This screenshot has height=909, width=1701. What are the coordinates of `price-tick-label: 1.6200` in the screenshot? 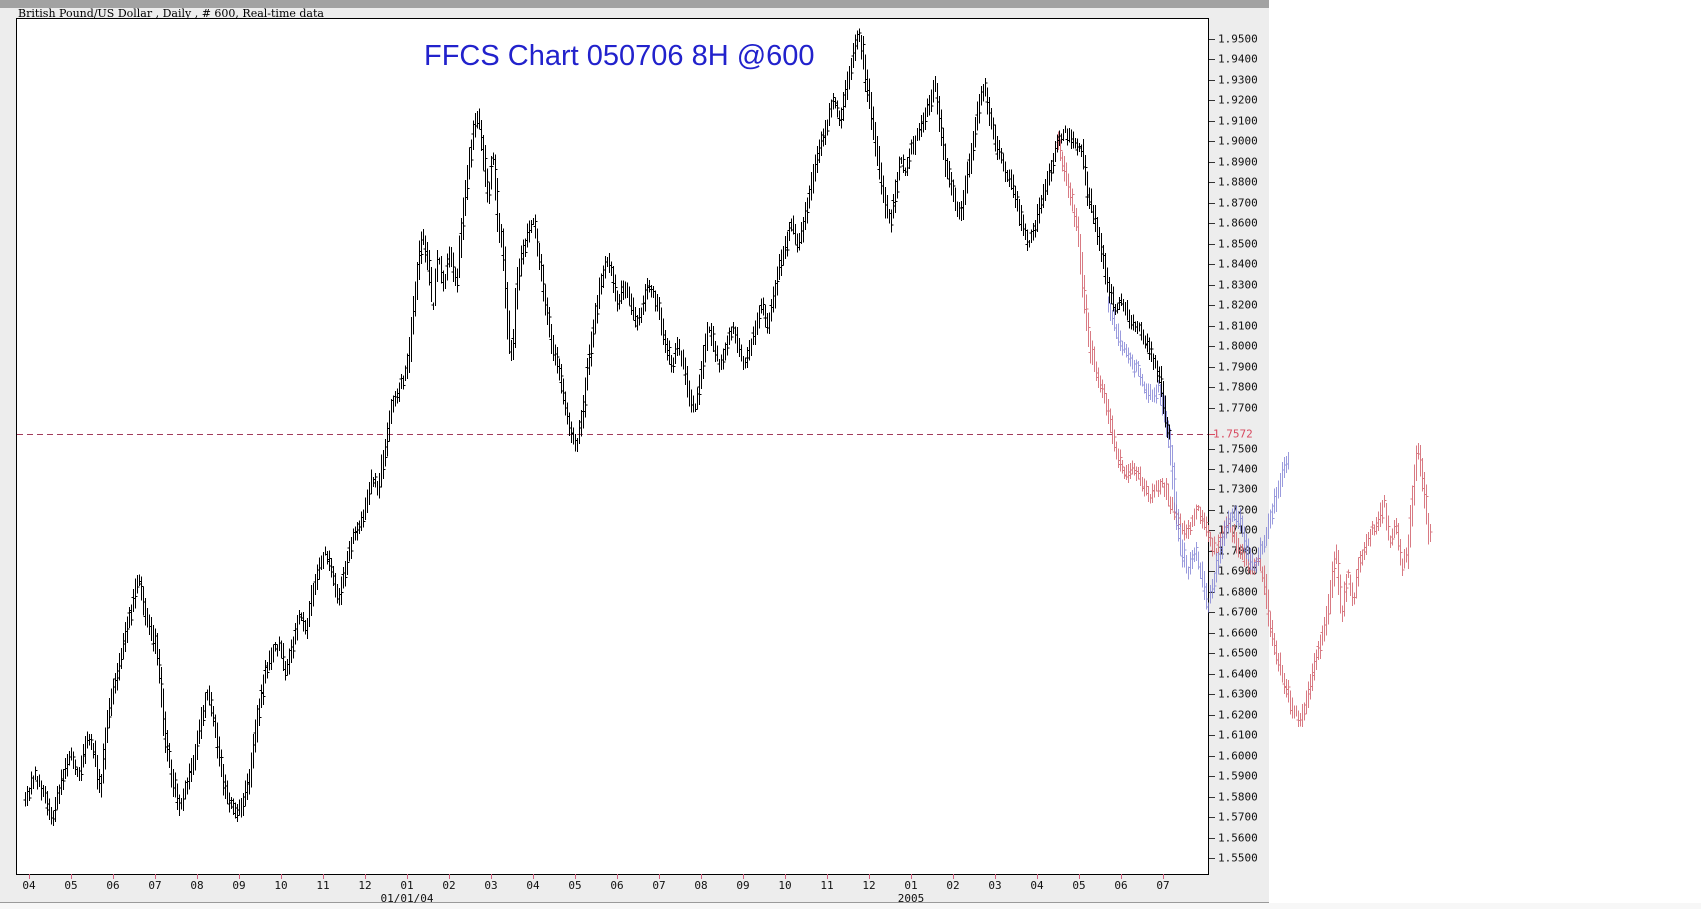 It's located at (1238, 715).